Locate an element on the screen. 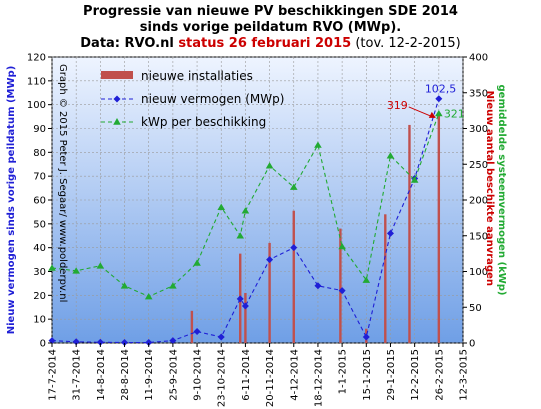  tick-label-left: 80 is located at coordinates (39, 153).